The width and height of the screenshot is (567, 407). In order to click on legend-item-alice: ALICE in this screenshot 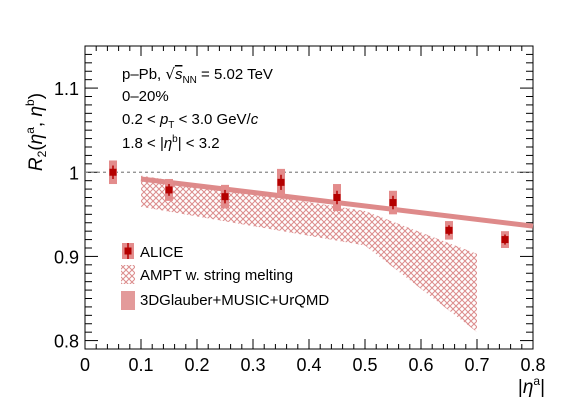, I will do `click(152, 252)`.